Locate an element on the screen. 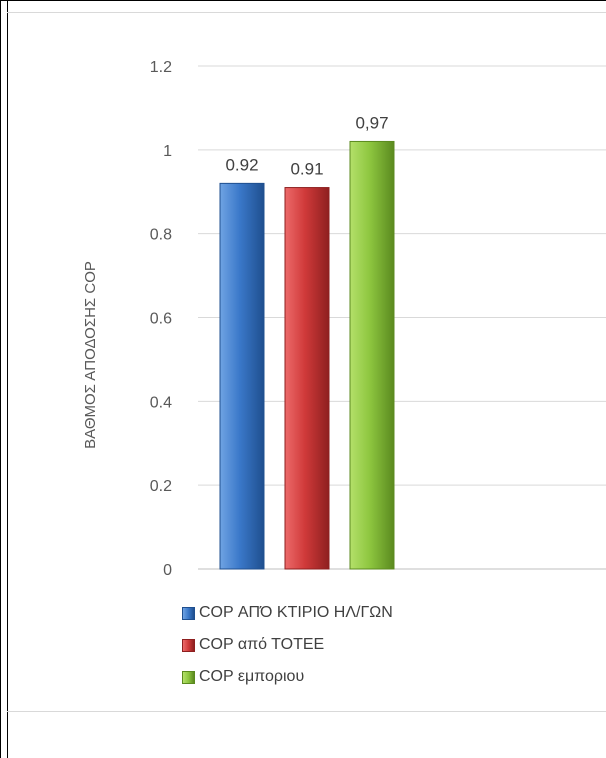 The height and width of the screenshot is (758, 606). y-tick-labels: 0 0.2 0.4 0.6 0.8 1 1.2 is located at coordinates (161, 319).